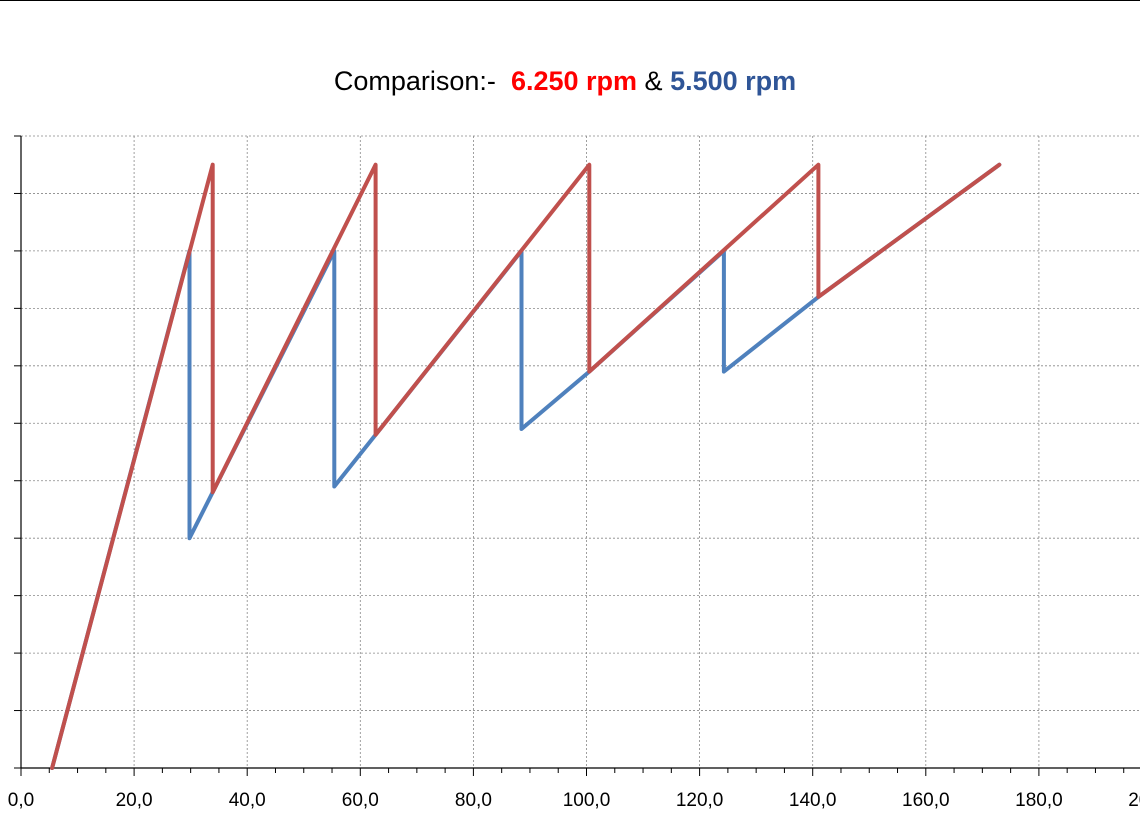 The height and width of the screenshot is (815, 1140). I want to click on x-tick-label: 200,0, so click(1134, 800).